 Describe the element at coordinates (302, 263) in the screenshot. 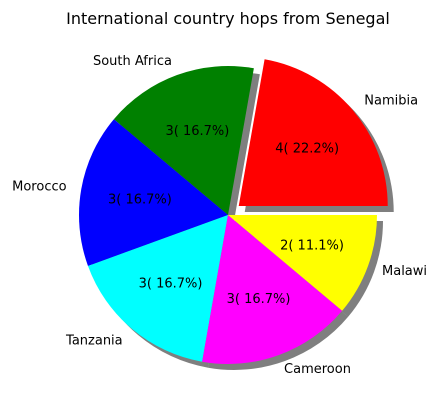

I see `pie-slice-malawi` at that location.